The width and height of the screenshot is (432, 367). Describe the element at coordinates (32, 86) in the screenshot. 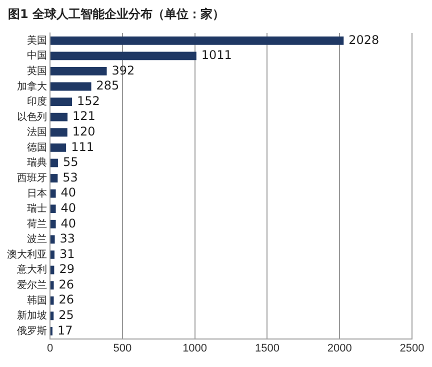

I see `y-tick-label: 加拿大` at that location.